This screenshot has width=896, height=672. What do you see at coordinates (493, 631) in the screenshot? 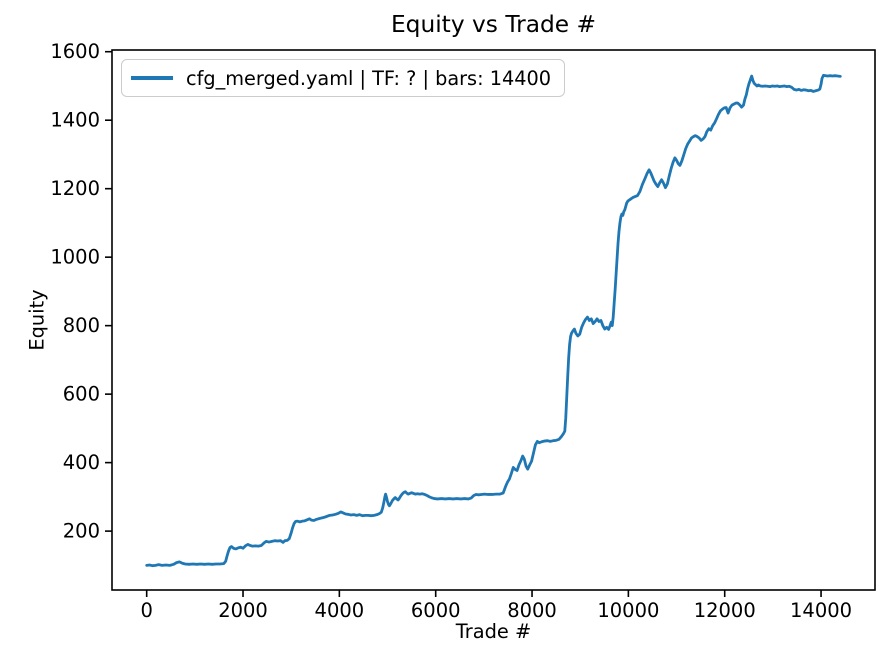
I see `x-axis-label: Trade #` at bounding box center [493, 631].